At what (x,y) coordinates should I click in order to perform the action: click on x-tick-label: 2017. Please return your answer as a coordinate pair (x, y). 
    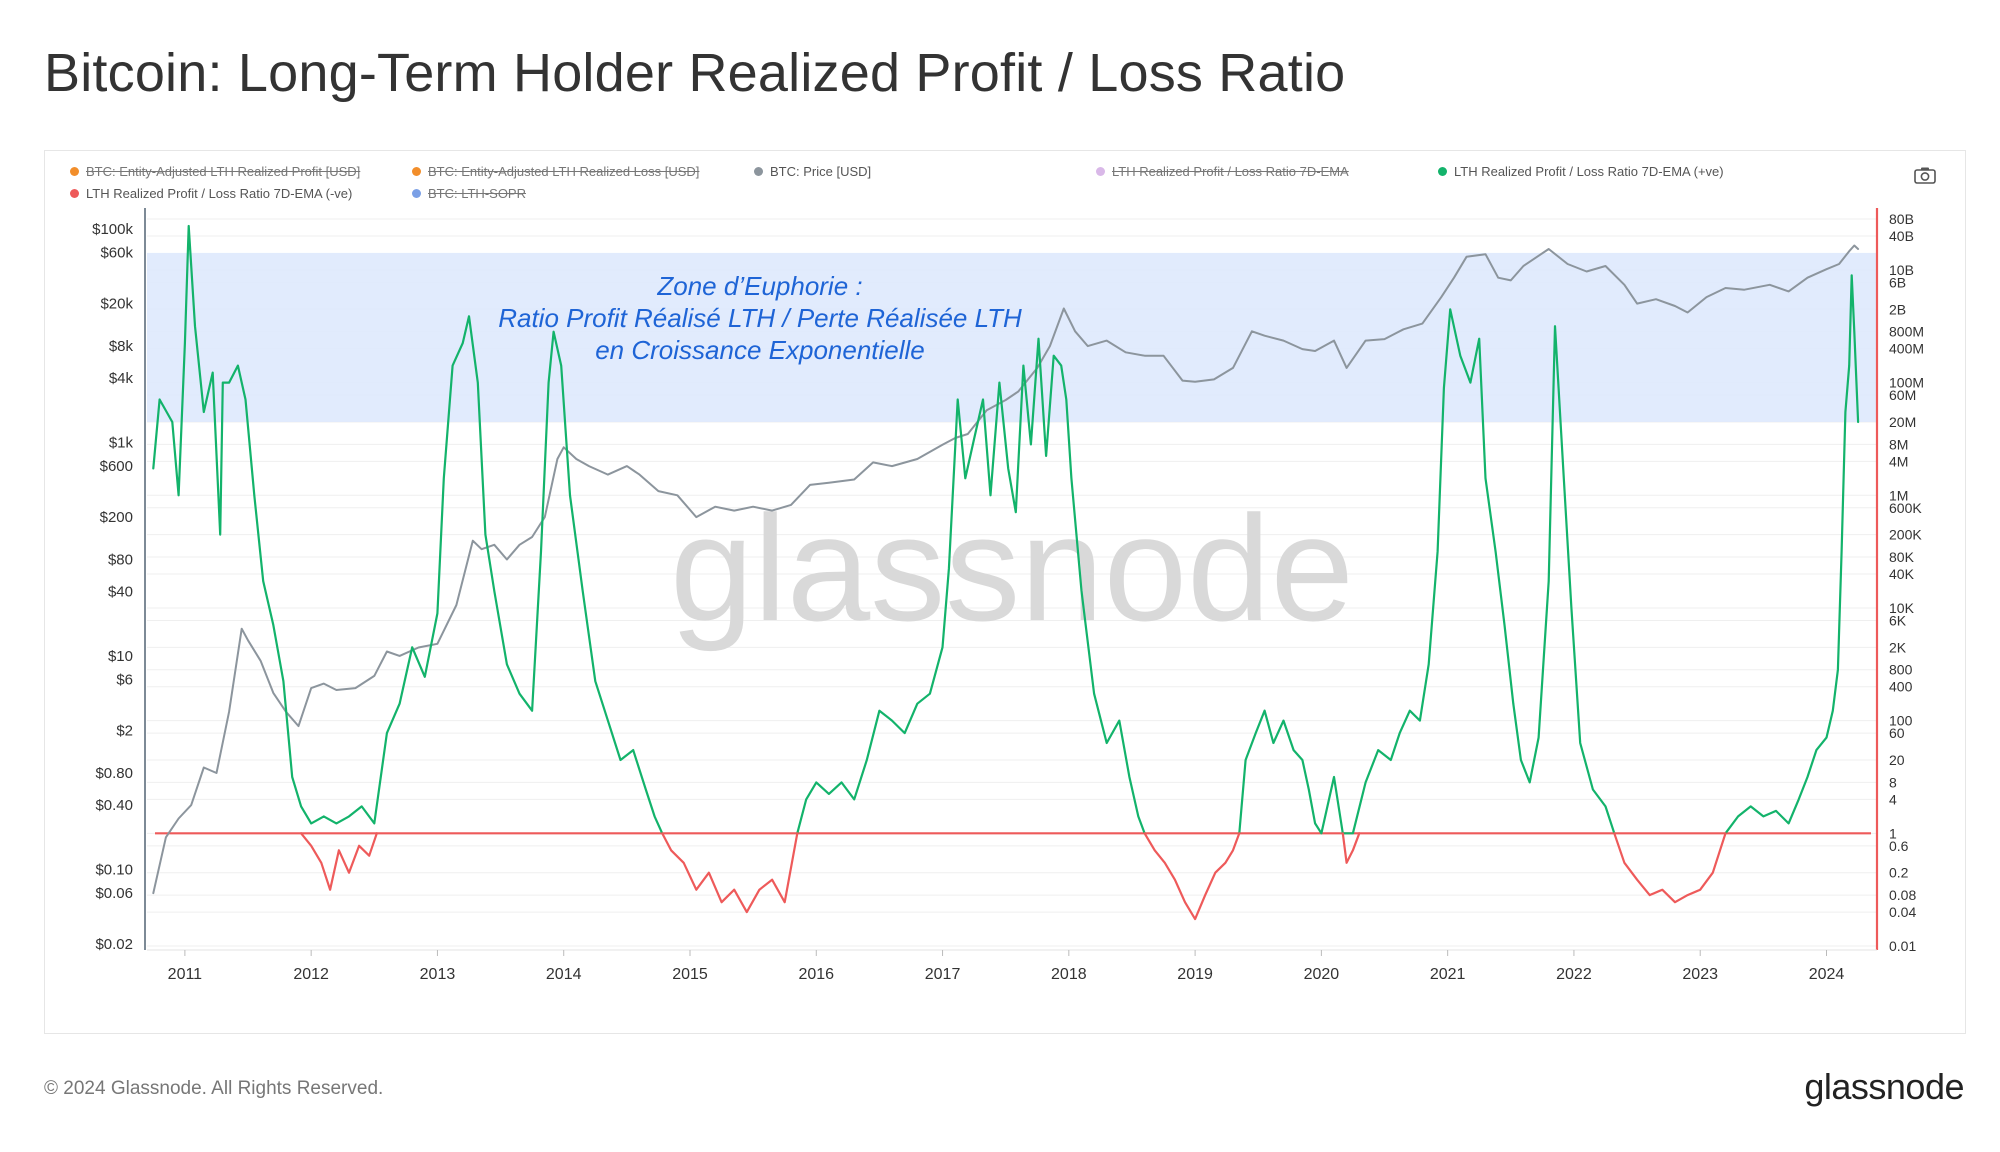
    Looking at the image, I should click on (943, 974).